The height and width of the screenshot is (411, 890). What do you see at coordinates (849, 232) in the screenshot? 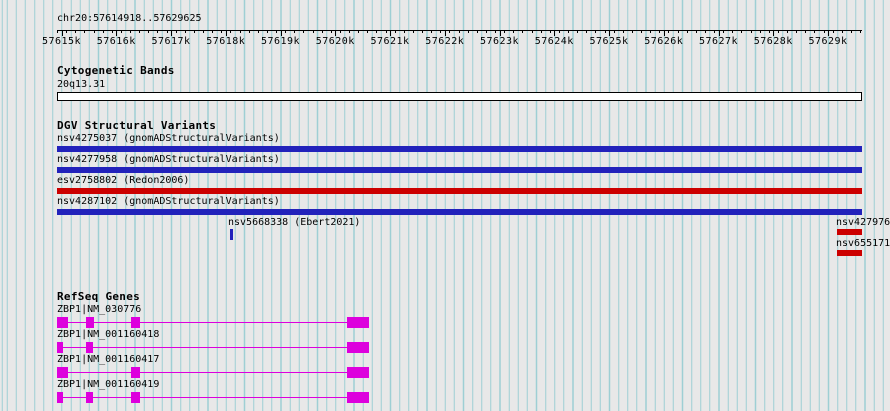
I see `variant-bar-nsv427976` at bounding box center [849, 232].